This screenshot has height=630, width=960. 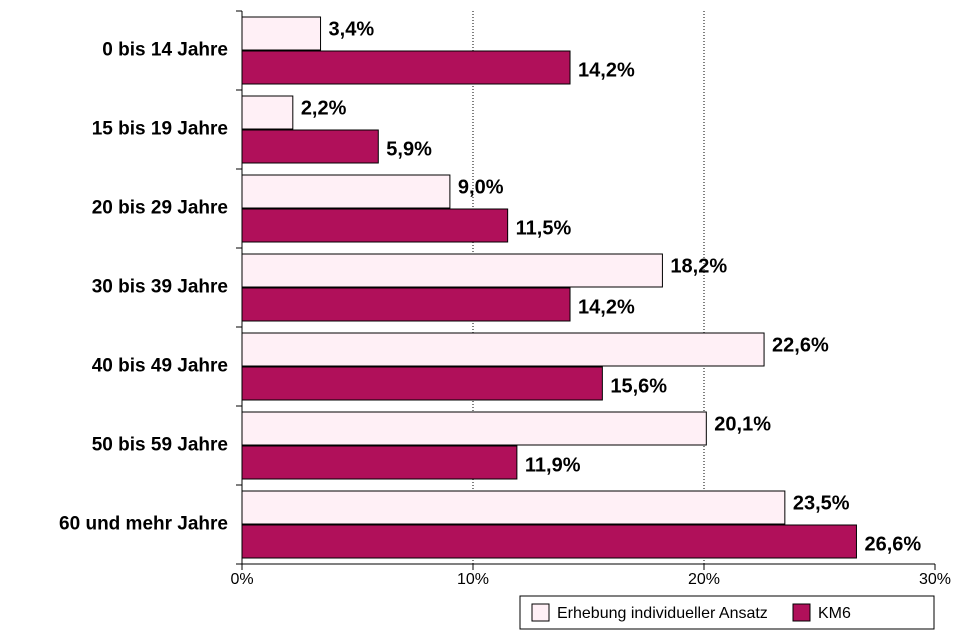 What do you see at coordinates (160, 129) in the screenshot?
I see `y-tick-label: 15 bis 19 Jahre` at bounding box center [160, 129].